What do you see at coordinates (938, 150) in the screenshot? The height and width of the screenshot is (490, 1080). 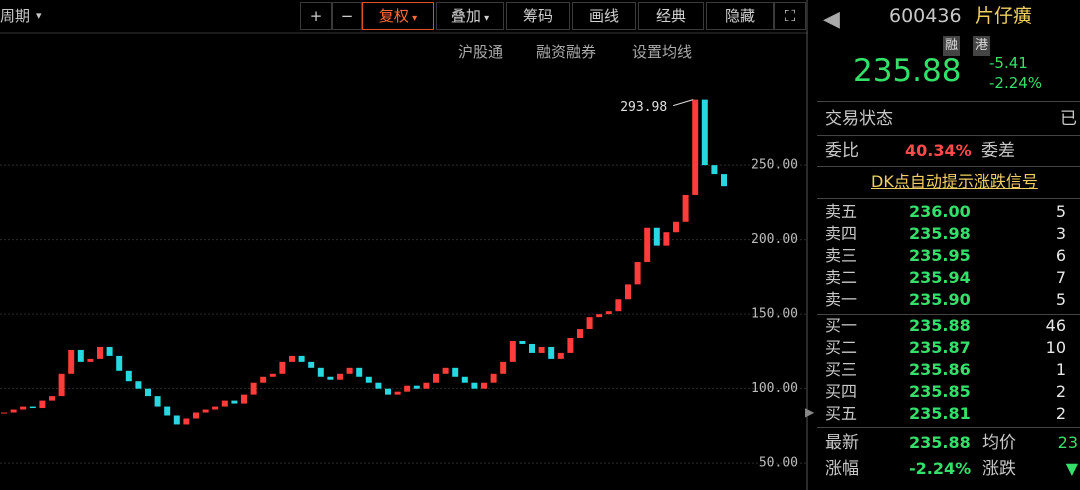 I see `ratio-value: 40.34%` at bounding box center [938, 150].